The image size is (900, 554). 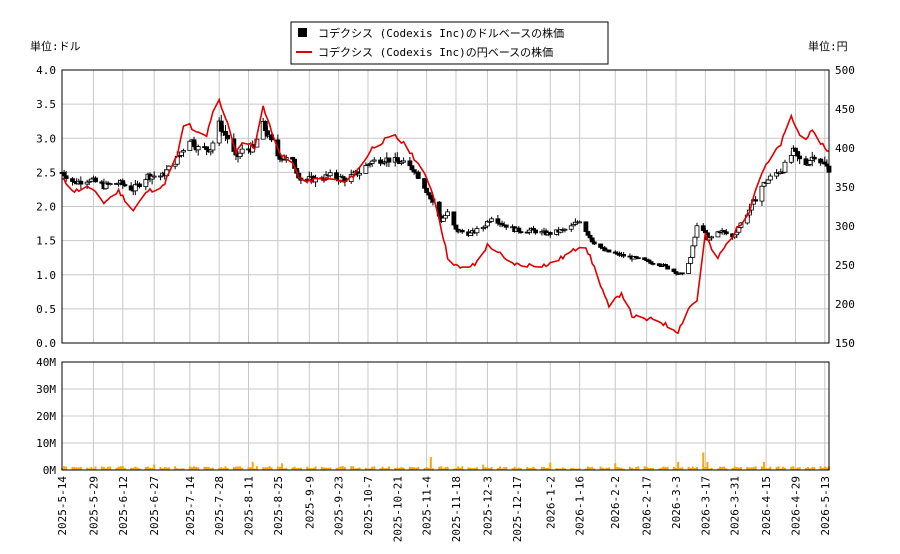 I want to click on x-tick-label: 2026-3-17, so click(x=705, y=506).